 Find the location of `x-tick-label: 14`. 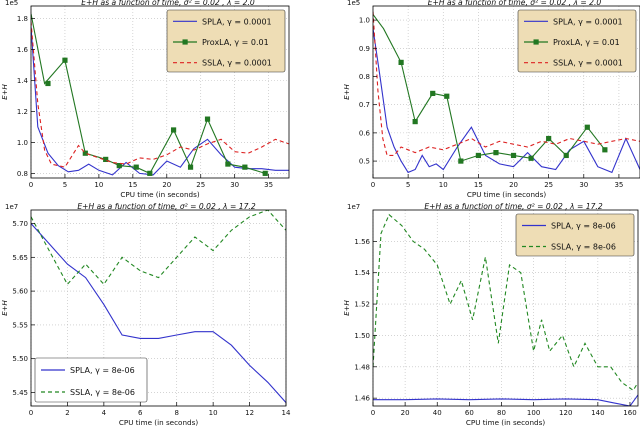

x-tick-label: 14 is located at coordinates (286, 413).